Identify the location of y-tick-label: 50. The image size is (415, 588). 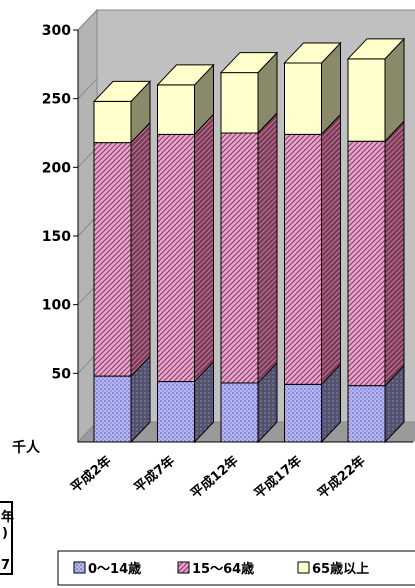
(62, 374).